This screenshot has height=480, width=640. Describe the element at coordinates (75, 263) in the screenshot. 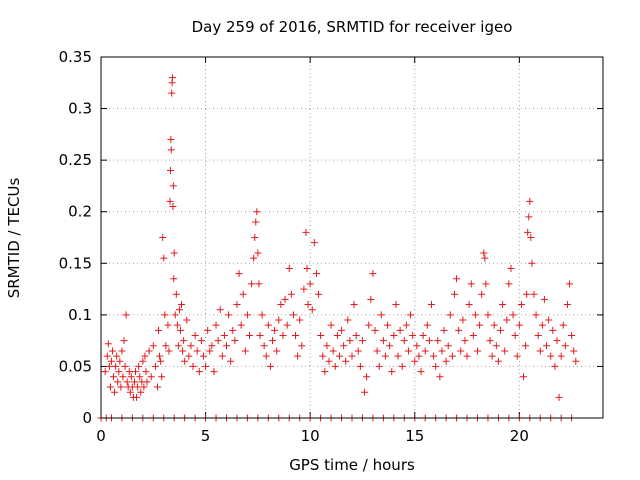

I see `y-tick-label: 0.15` at that location.